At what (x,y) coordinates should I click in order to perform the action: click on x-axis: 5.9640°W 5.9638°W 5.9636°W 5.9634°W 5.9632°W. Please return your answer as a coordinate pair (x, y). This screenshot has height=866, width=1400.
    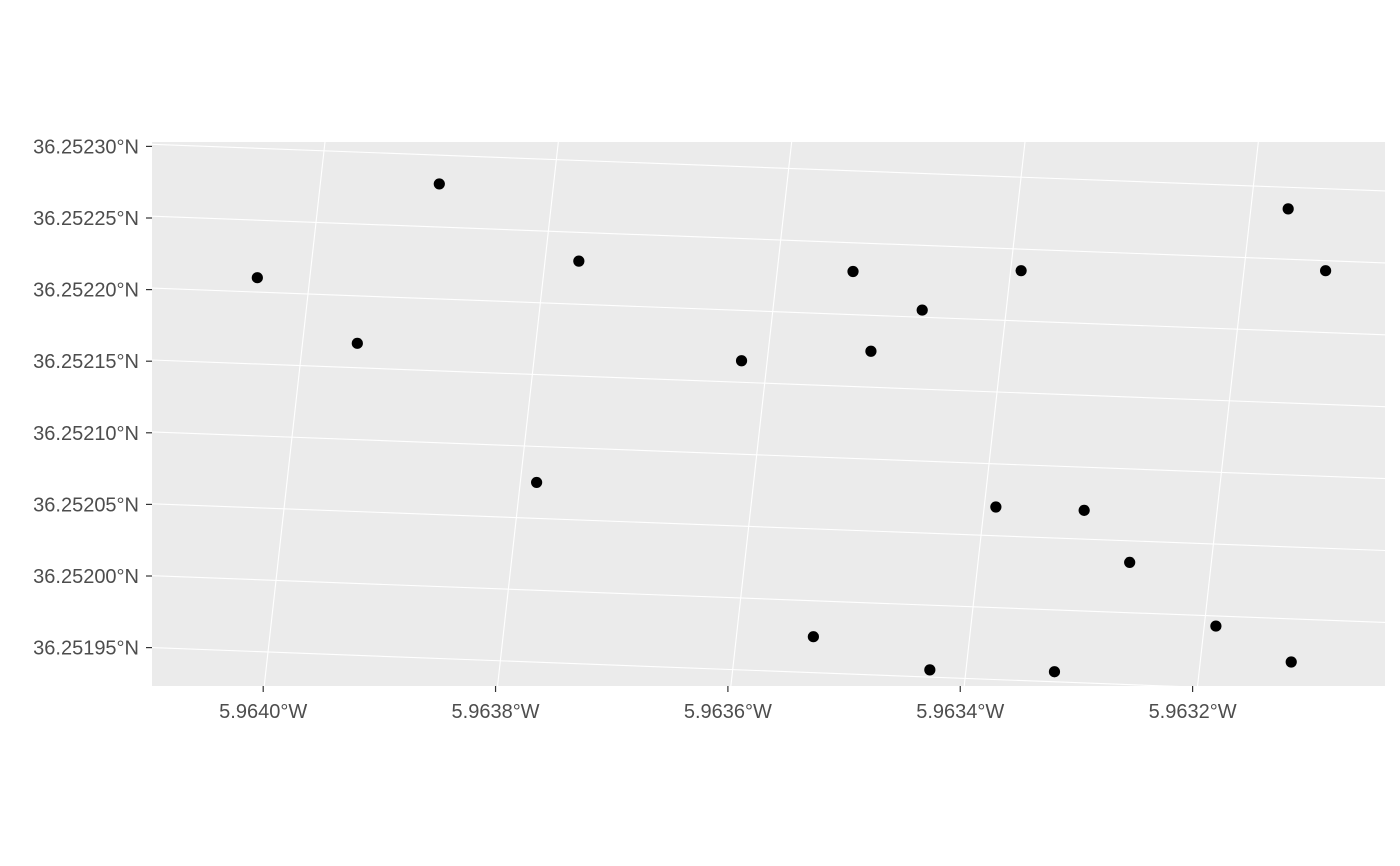
    Looking at the image, I should click on (728, 704).